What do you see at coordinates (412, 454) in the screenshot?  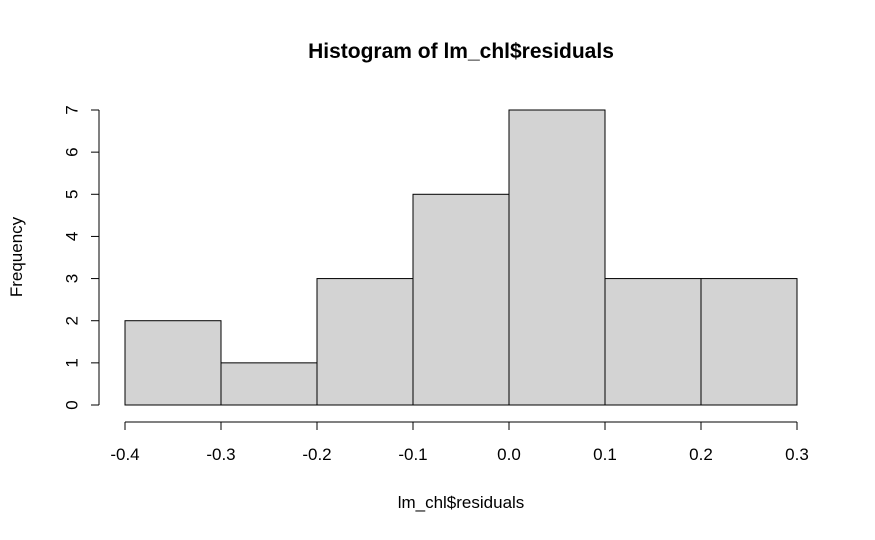 I see `x-tick-label: -0.1` at bounding box center [412, 454].